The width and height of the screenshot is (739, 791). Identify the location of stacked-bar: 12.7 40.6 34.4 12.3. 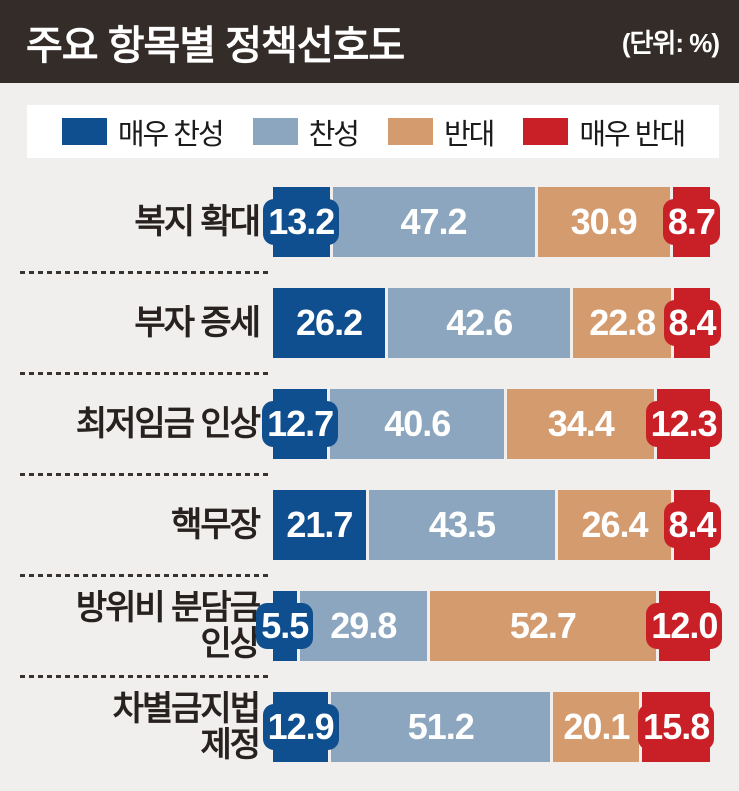
(492, 424).